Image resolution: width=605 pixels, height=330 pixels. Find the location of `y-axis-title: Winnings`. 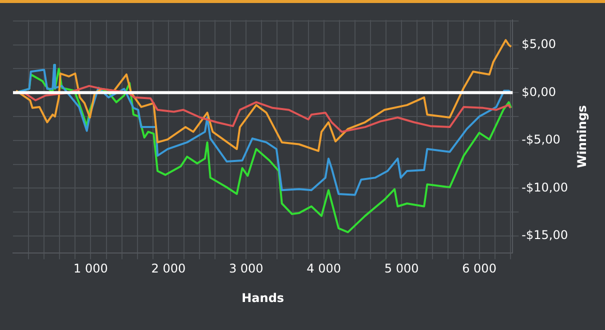

y-axis-title: Winnings is located at coordinates (582, 136).